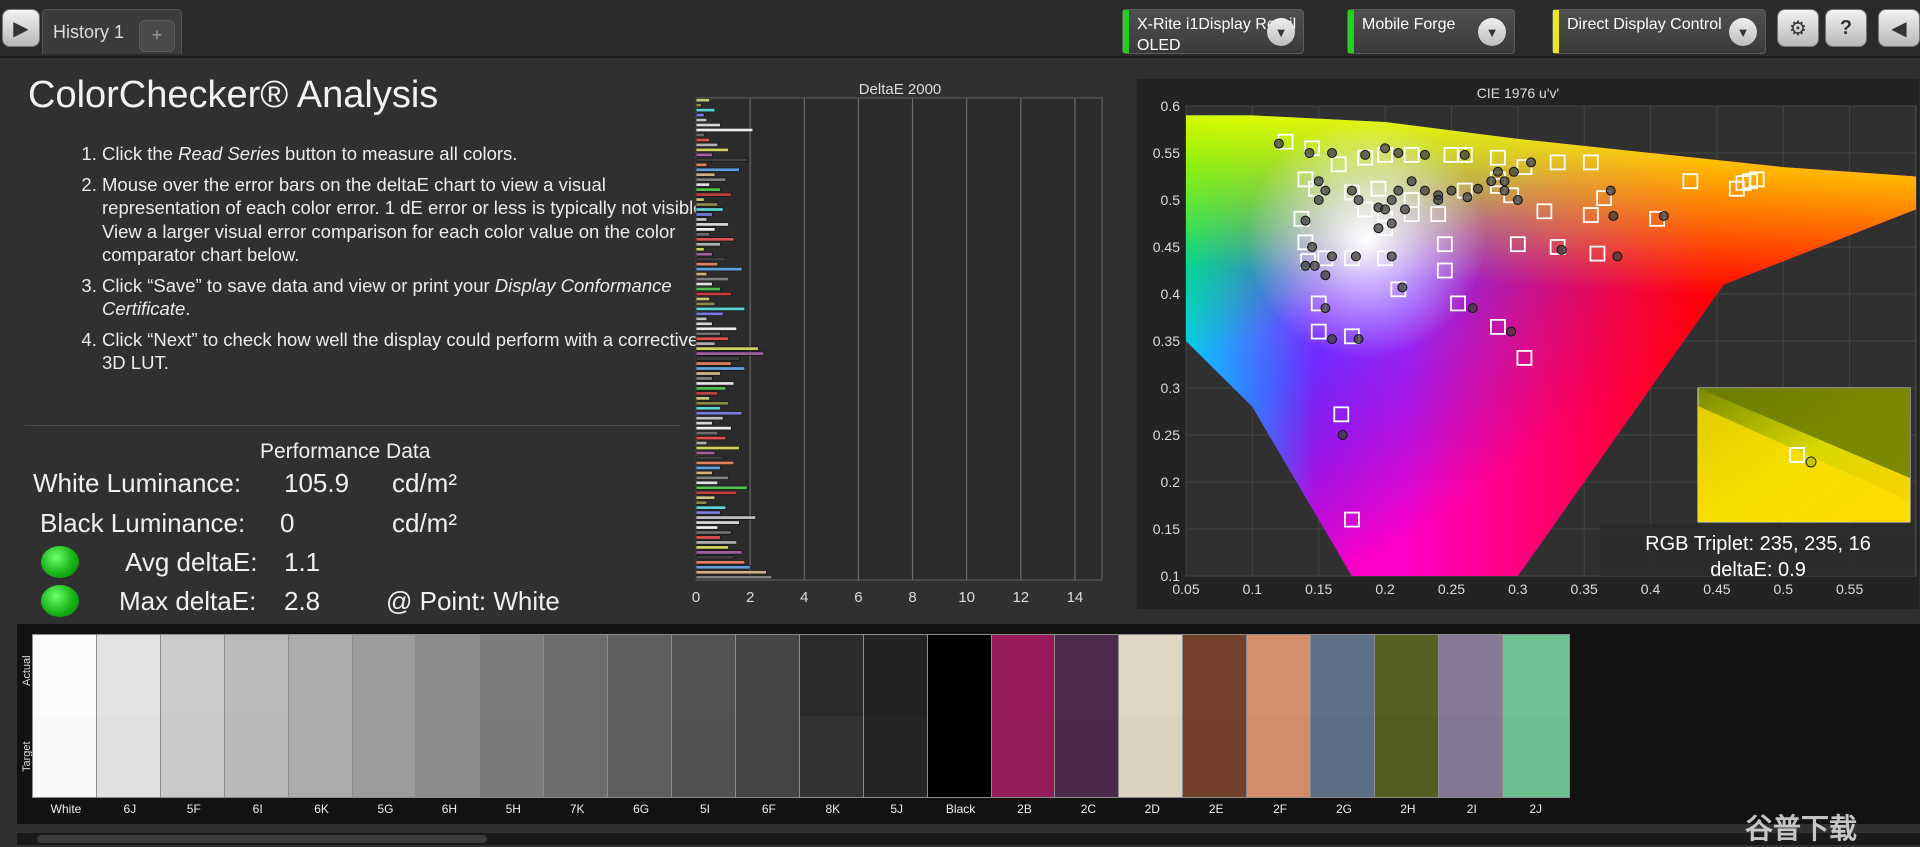 Image resolution: width=1920 pixels, height=847 pixels. I want to click on swatch-7k, so click(577, 716).